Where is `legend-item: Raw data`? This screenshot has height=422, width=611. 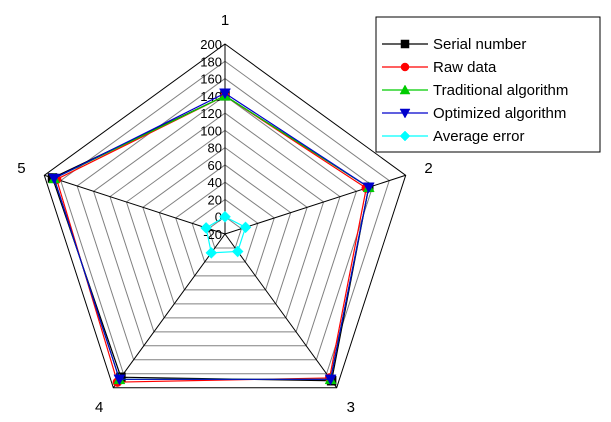 legend-item: Raw data is located at coordinates (439, 67).